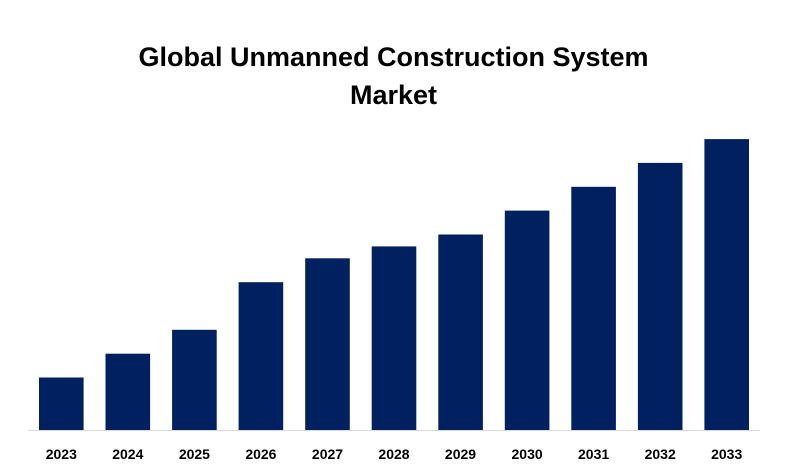 The height and width of the screenshot is (472, 787). Describe the element at coordinates (527, 320) in the screenshot. I see `bar-2030` at that location.